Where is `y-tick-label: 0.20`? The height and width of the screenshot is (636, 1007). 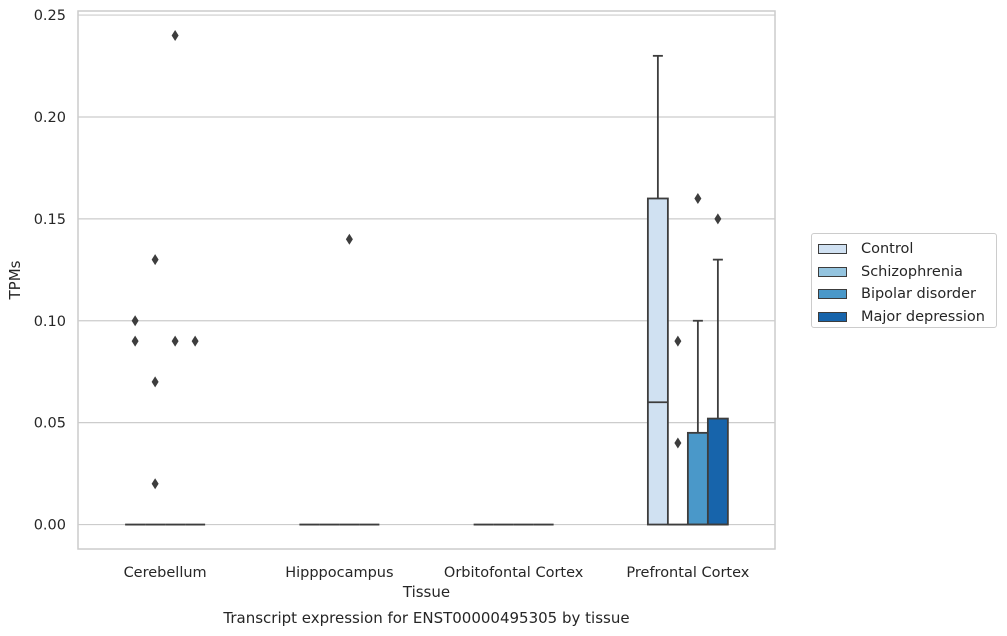 y-tick-label: 0.20 is located at coordinates (50, 118).